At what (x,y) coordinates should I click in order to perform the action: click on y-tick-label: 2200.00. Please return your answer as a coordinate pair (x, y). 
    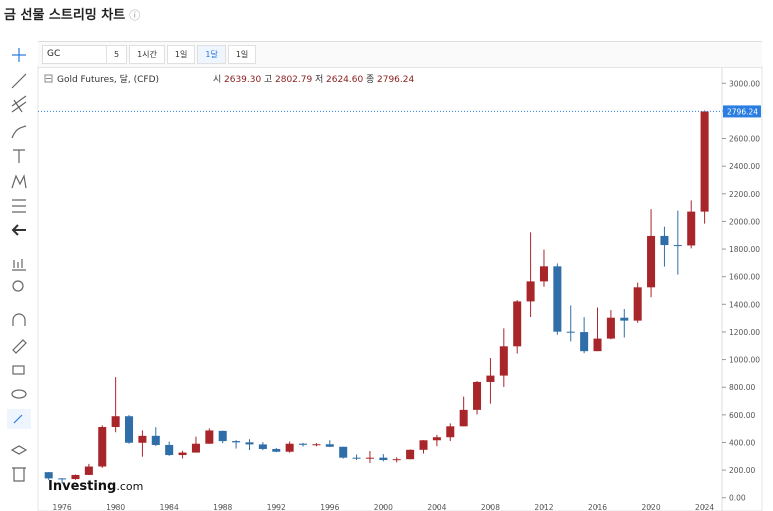
    Looking at the image, I should click on (744, 194).